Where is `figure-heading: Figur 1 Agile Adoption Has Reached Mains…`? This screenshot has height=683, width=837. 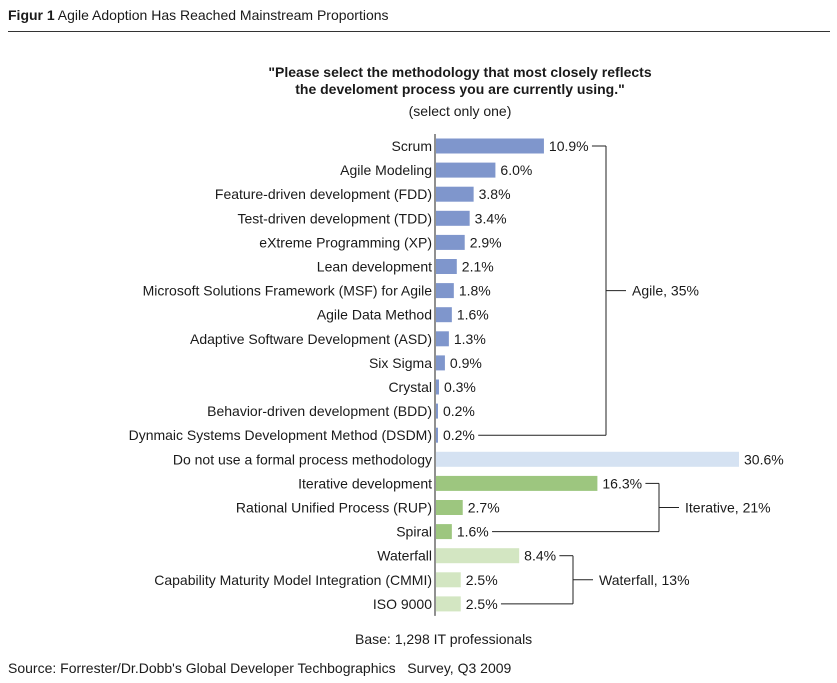 figure-heading: Figur 1 Agile Adoption Has Reached Mains… is located at coordinates (198, 15).